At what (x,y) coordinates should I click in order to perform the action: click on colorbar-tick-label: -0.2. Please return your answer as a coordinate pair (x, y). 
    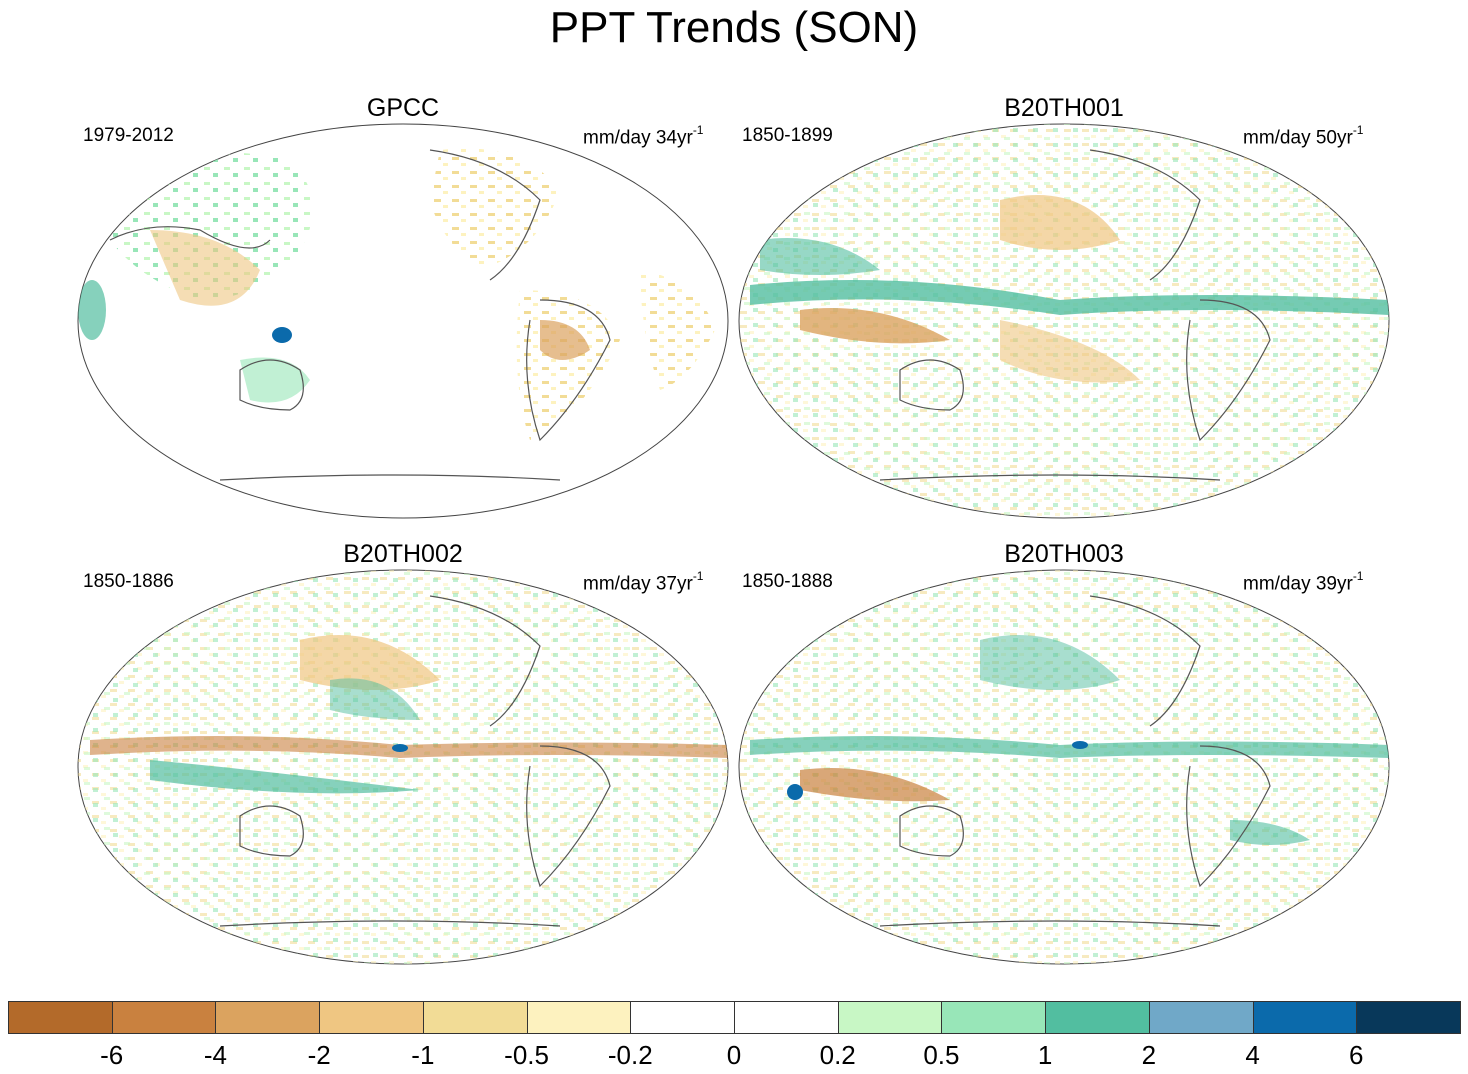
    Looking at the image, I should click on (630, 1055).